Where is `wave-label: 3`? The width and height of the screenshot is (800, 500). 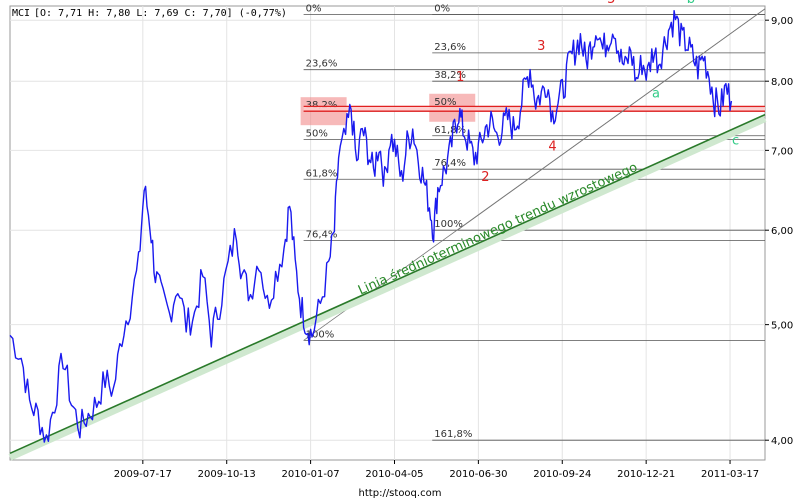
wave-label: 3 is located at coordinates (541, 46).